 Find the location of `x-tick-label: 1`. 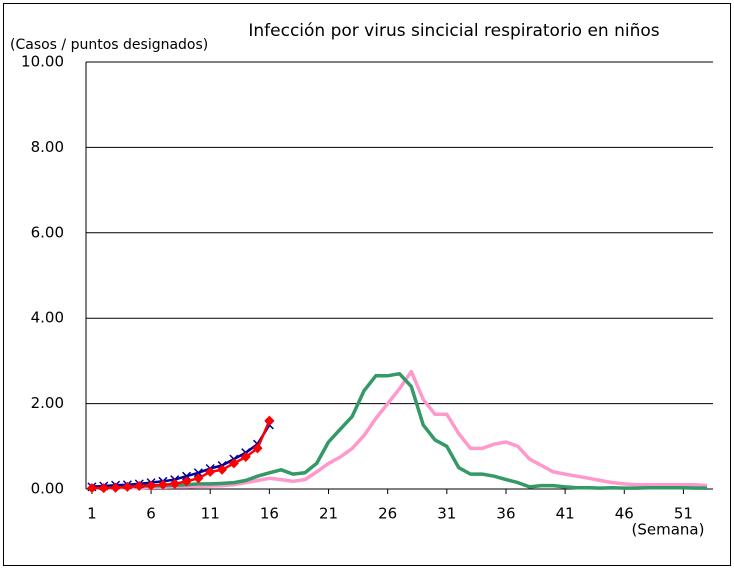

x-tick-label: 1 is located at coordinates (92, 514).